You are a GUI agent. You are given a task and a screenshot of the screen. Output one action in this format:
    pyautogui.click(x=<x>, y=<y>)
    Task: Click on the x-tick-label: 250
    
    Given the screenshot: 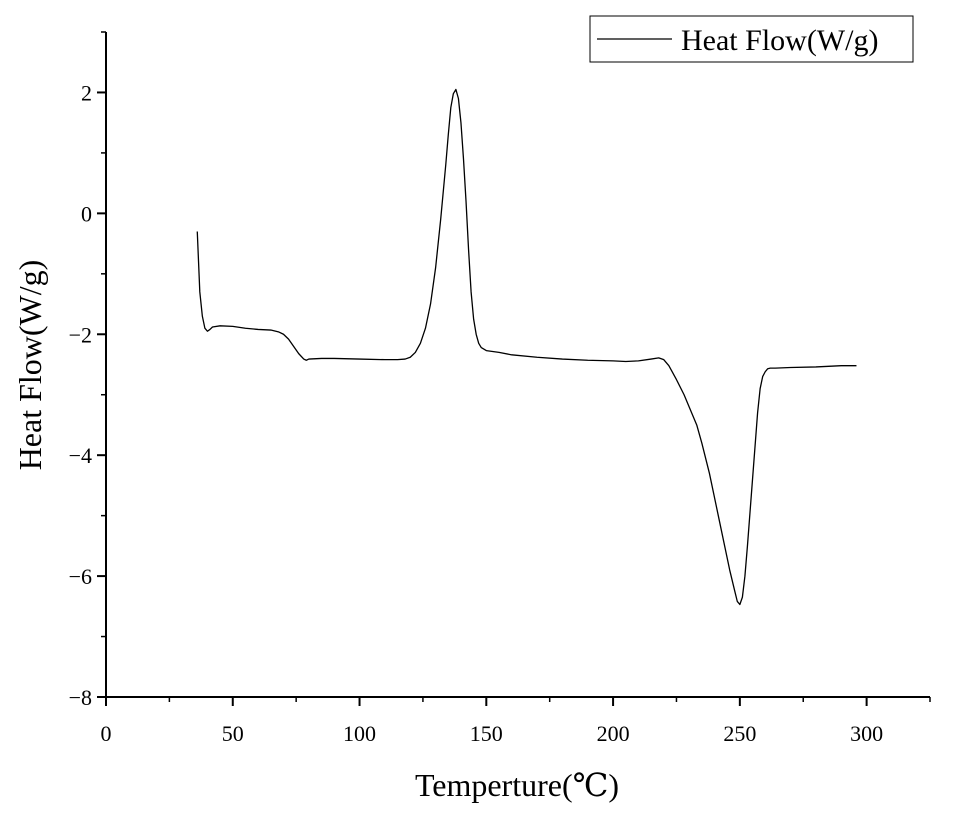 What is the action you would take?
    pyautogui.click(x=739, y=733)
    